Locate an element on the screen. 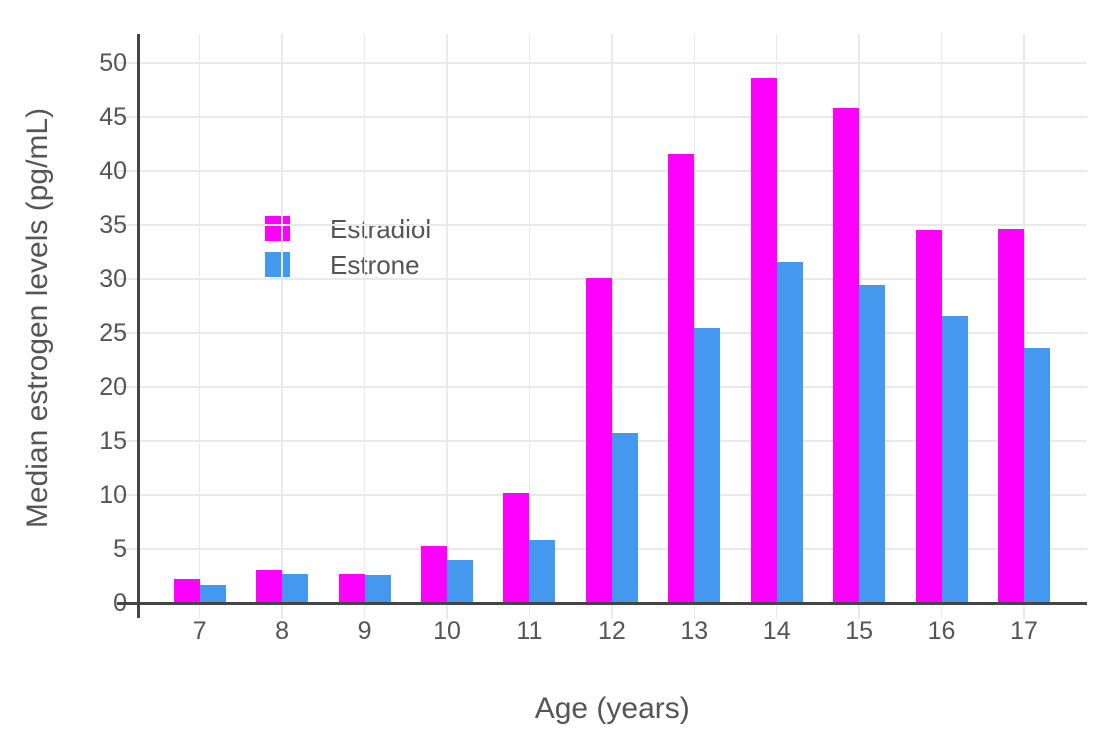 The image size is (1112, 748). x-tick-label: 15 is located at coordinates (859, 631).